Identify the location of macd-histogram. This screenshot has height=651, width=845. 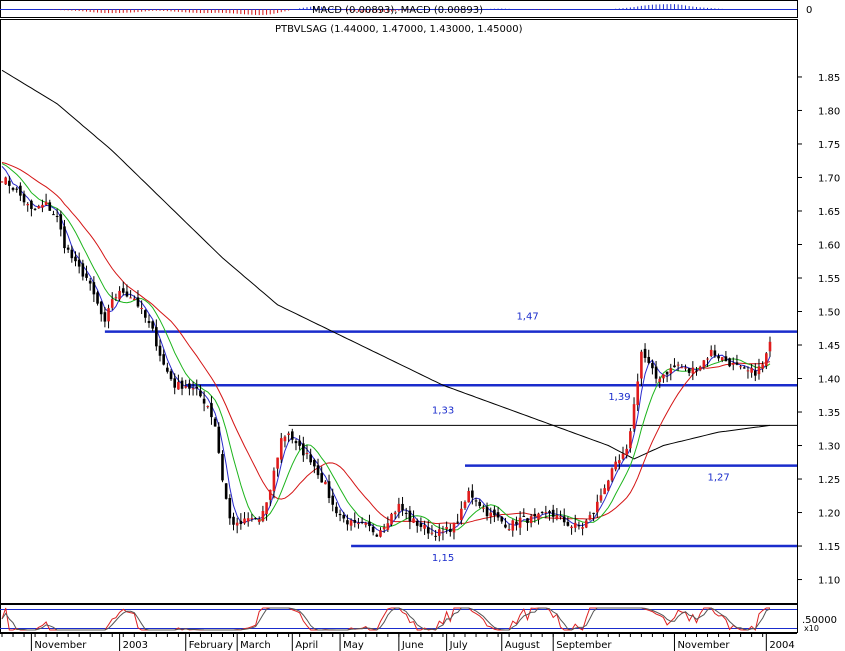
(408, 10).